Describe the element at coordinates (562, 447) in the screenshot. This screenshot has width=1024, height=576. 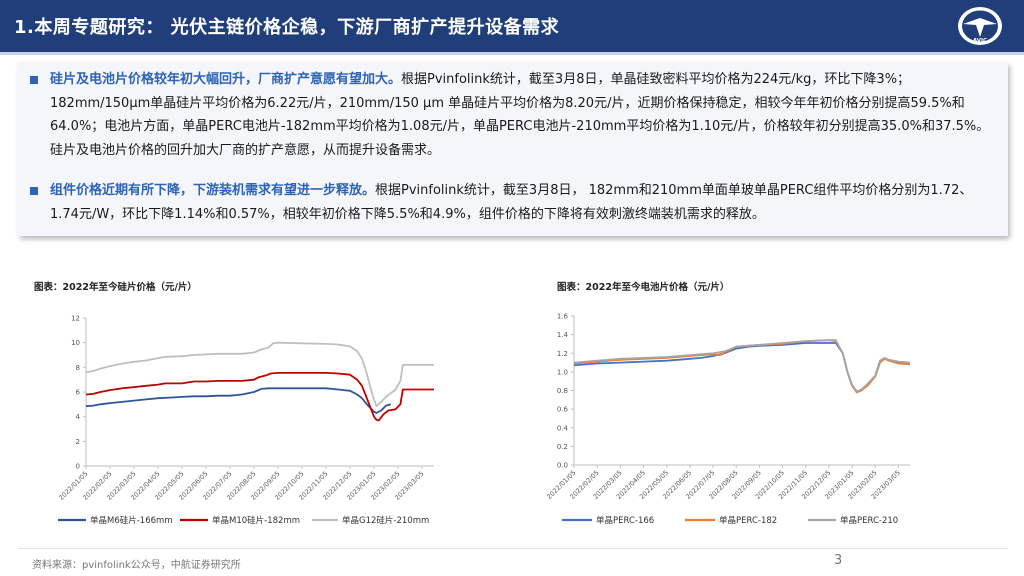
I see `y-tick-label: 0.2` at that location.